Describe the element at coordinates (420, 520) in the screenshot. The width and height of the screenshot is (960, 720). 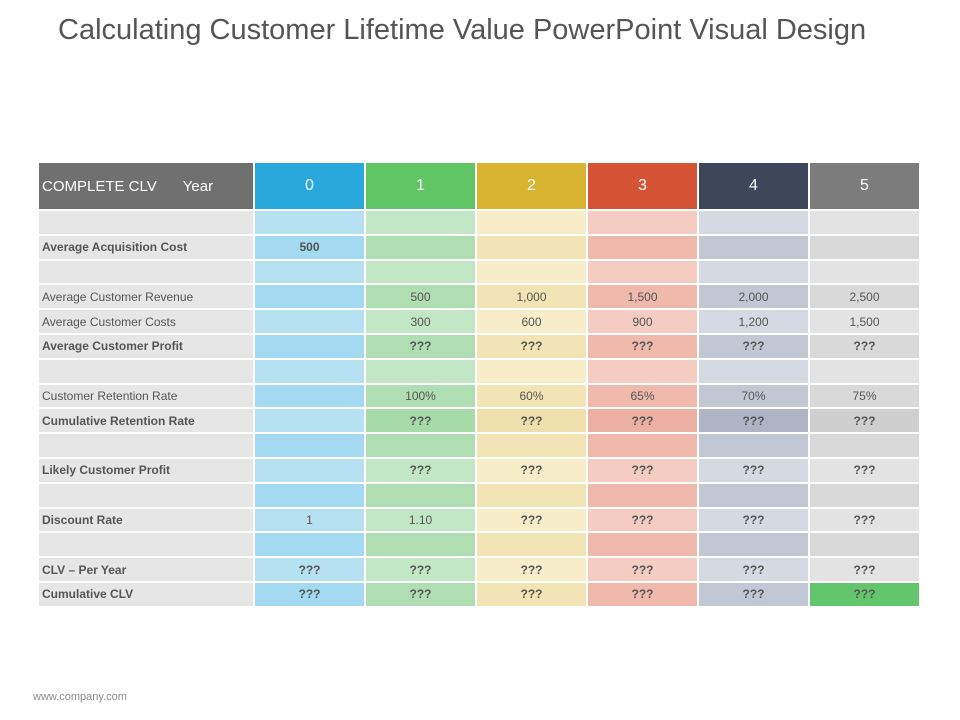
I see `table-cell: 1.10` at that location.